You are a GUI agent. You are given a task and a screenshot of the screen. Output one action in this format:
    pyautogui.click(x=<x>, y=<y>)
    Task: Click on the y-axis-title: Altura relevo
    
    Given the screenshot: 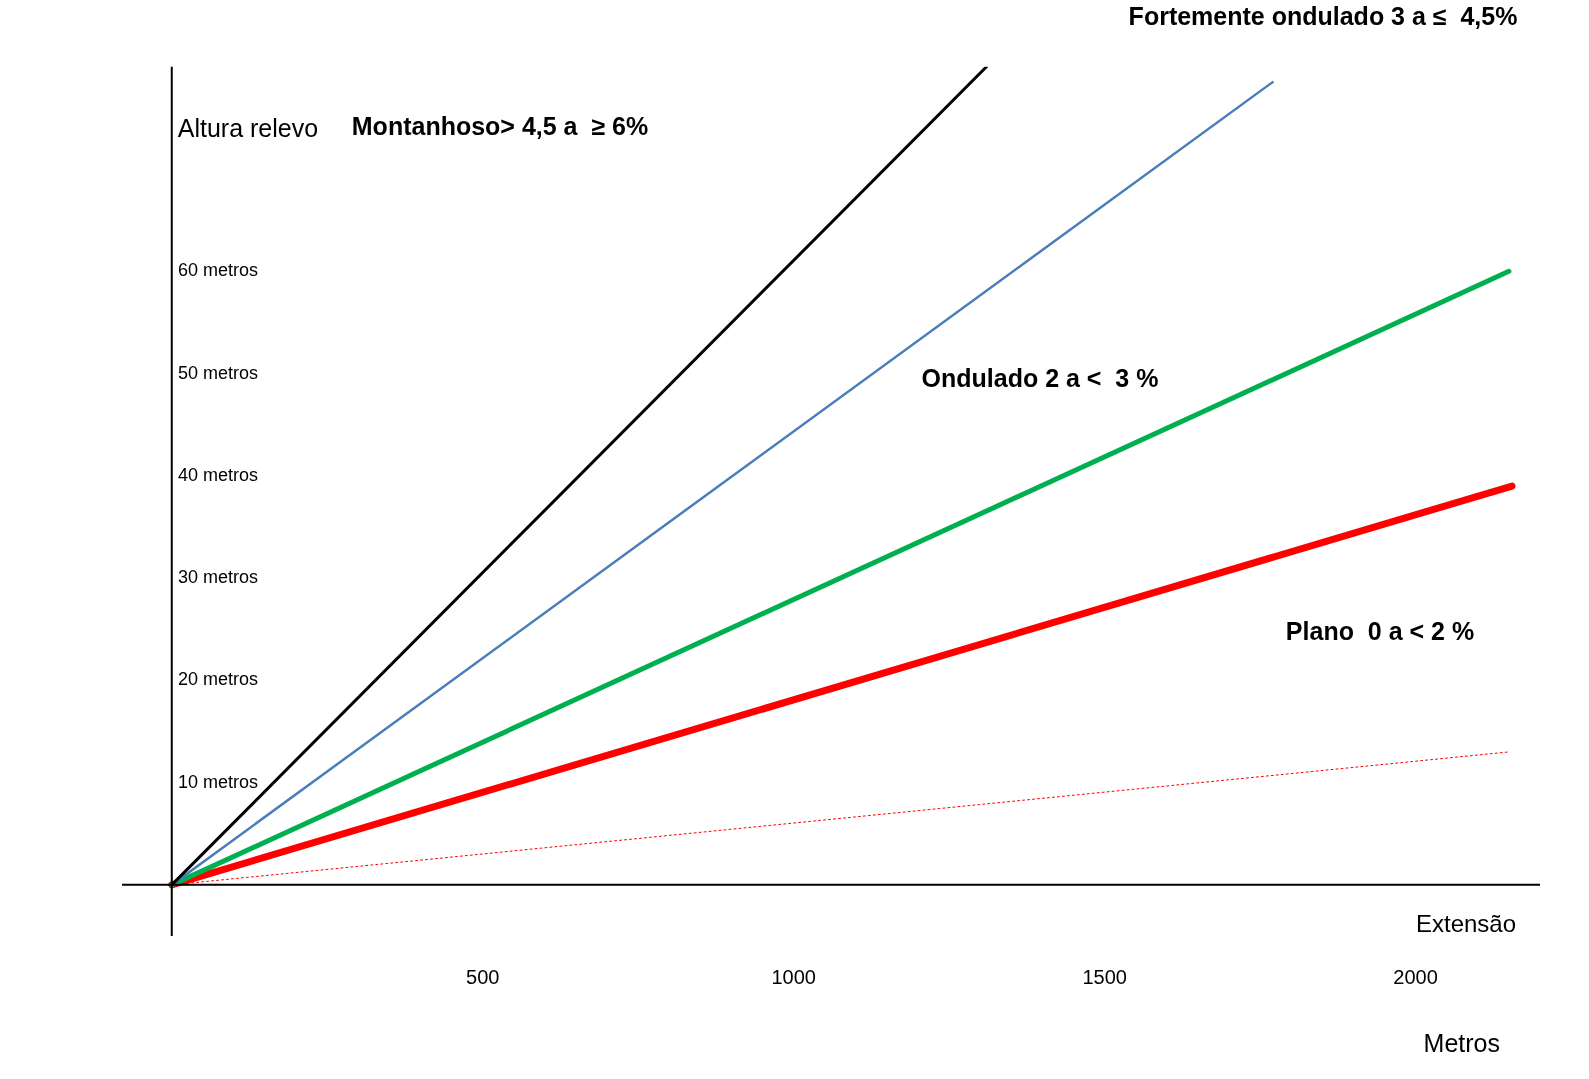 What is the action you would take?
    pyautogui.click(x=248, y=127)
    